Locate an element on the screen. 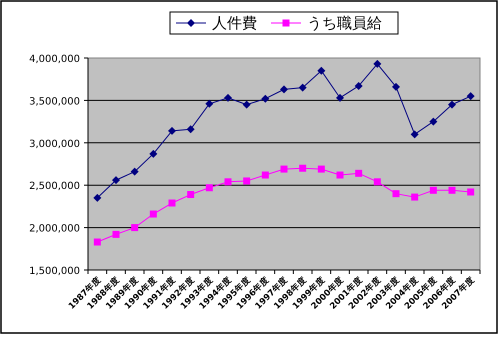 The width and height of the screenshot is (500, 337). legend-label: うち職員給 is located at coordinates (344, 23).